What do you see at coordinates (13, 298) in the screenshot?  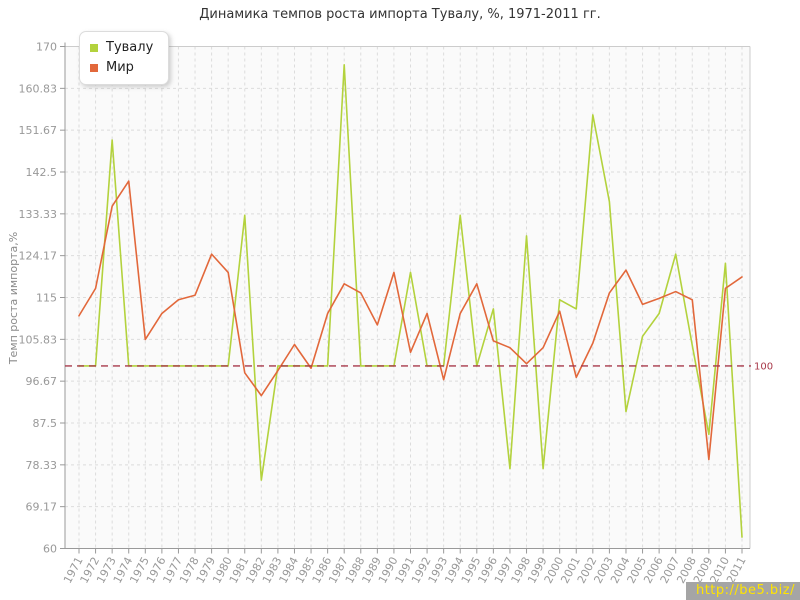 I see `y-axis-title: Темп роста импорта,%` at bounding box center [13, 298].